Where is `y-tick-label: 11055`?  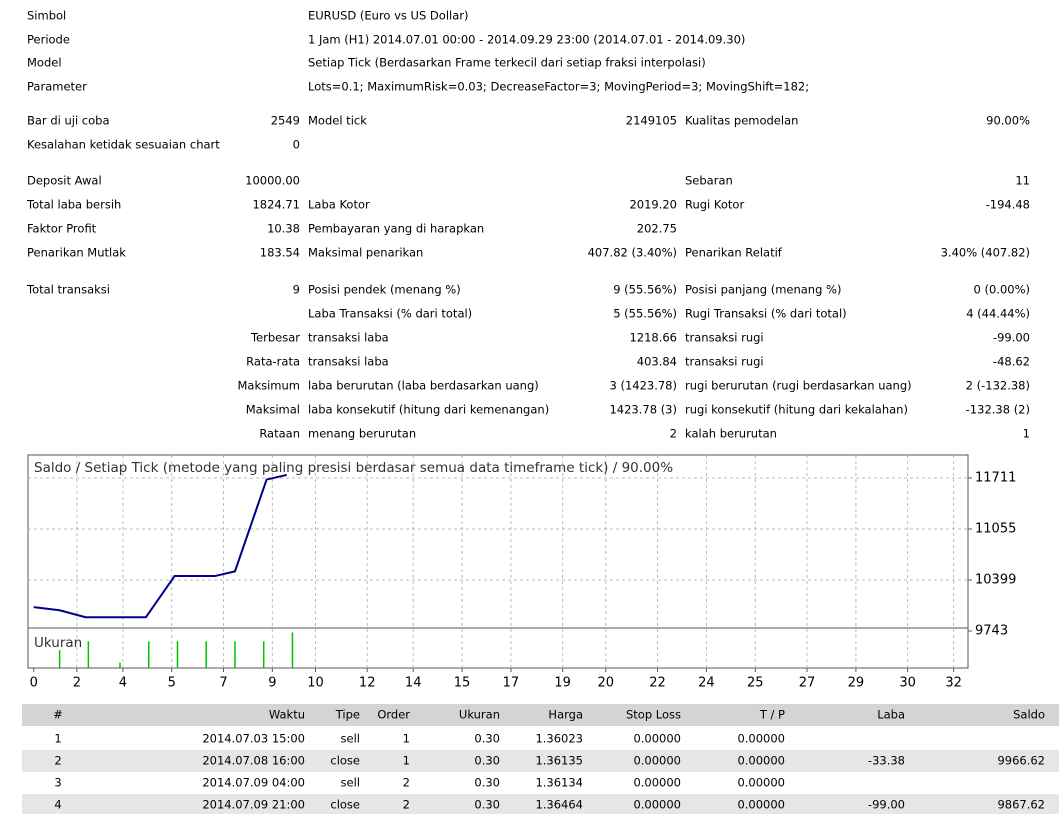
y-tick-label: 11055 is located at coordinates (995, 528).